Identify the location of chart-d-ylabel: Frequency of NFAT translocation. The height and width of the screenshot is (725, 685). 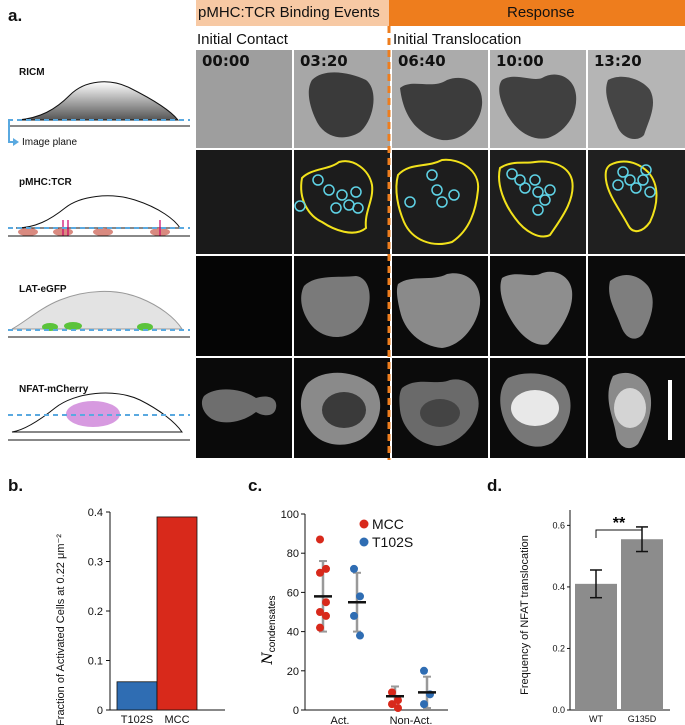
(525, 615).